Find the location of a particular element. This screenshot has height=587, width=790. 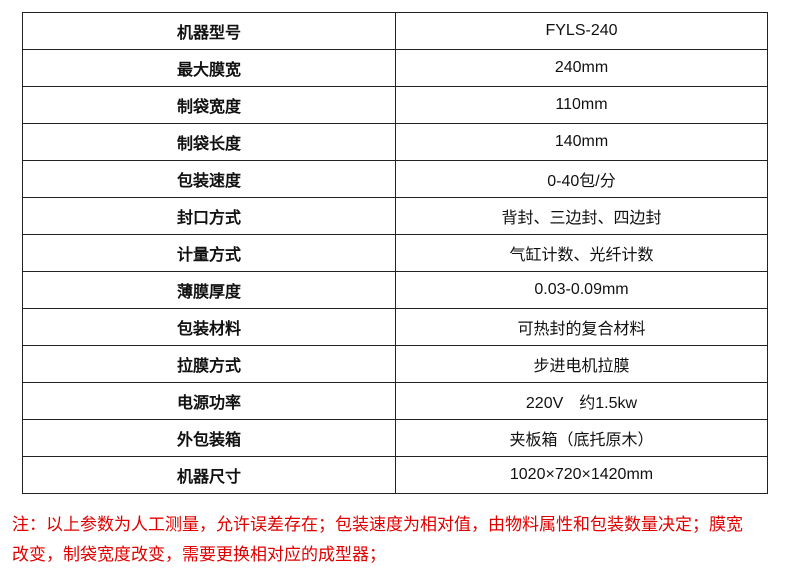

param-value: FYLS-240 is located at coordinates (581, 31).